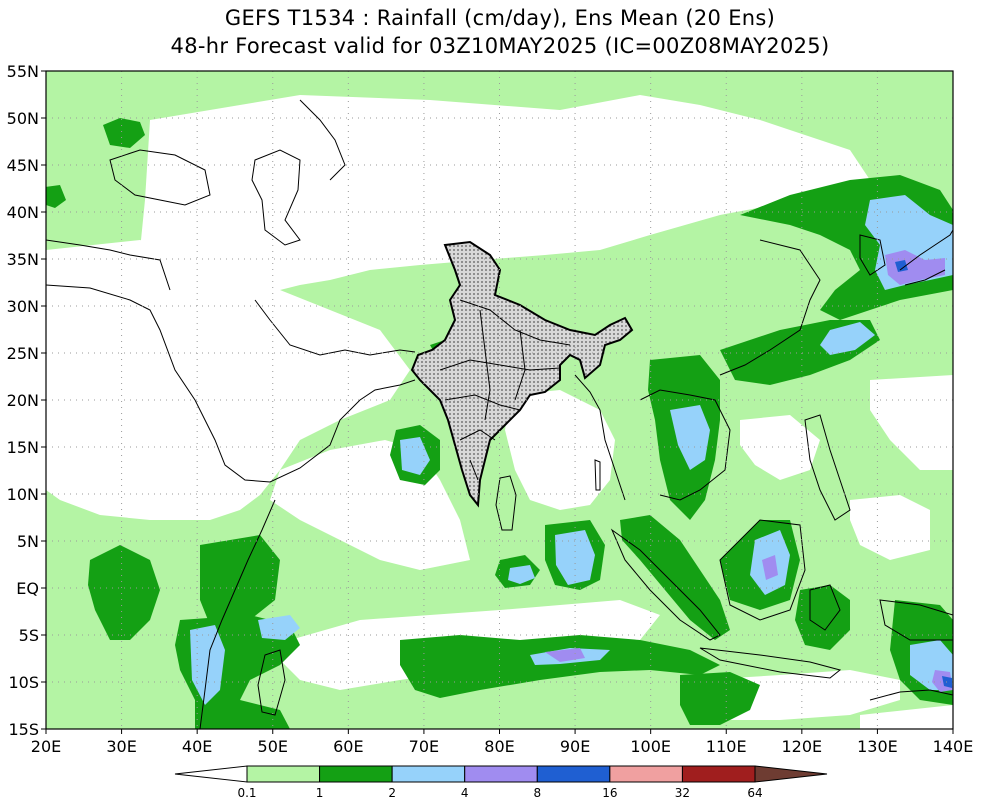  Describe the element at coordinates (465, 793) in the screenshot. I see `colorbar-tick-label: 4` at that location.